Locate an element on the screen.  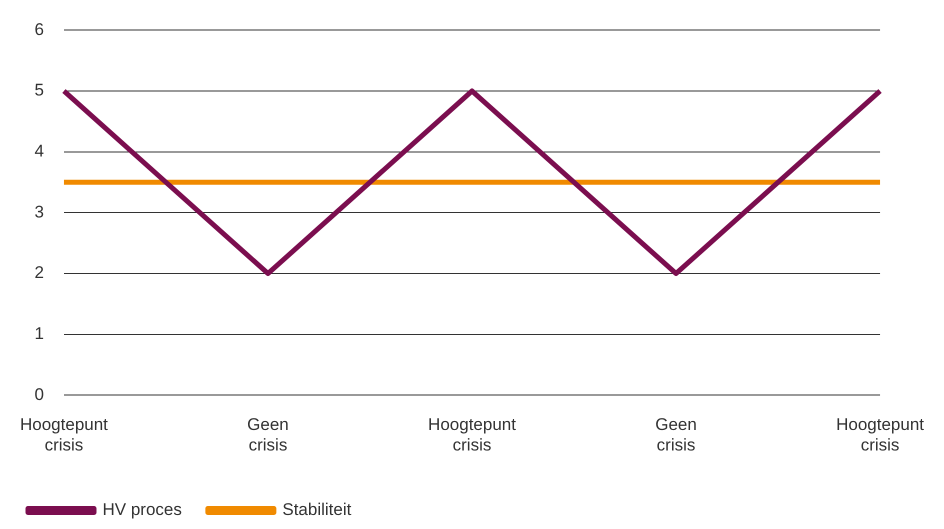
legend-label: Stabiliteit is located at coordinates (317, 510).